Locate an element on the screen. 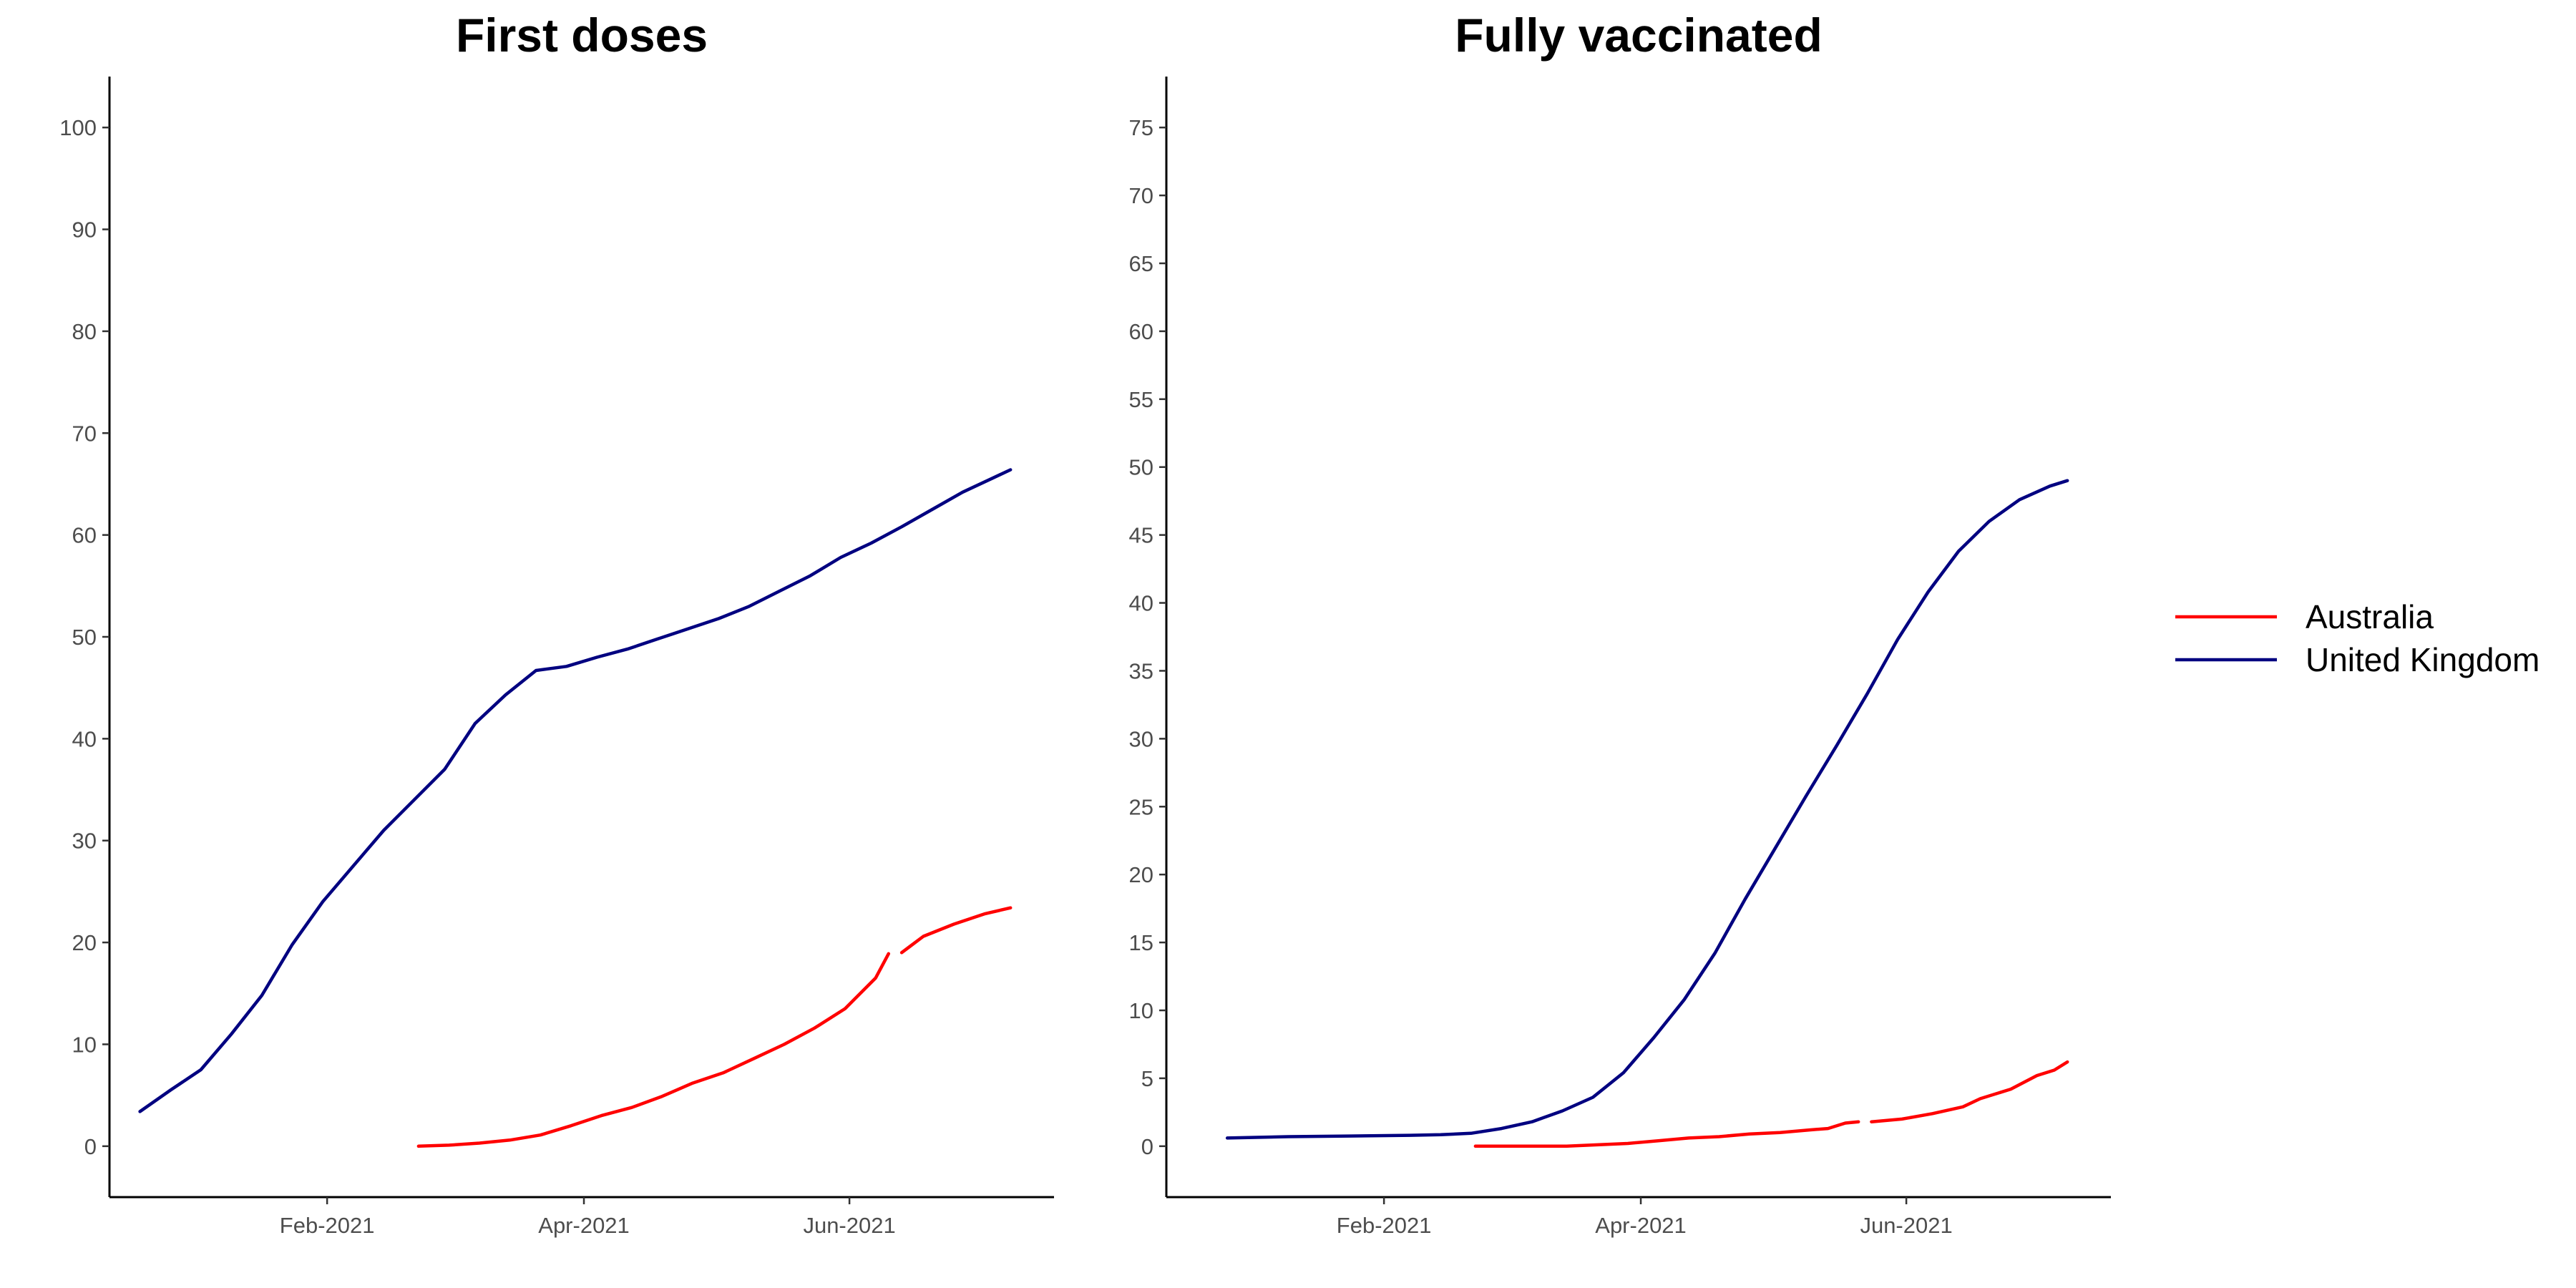 Image resolution: width=2576 pixels, height=1288 pixels. legend-label: United Kingdom is located at coordinates (2423, 659).